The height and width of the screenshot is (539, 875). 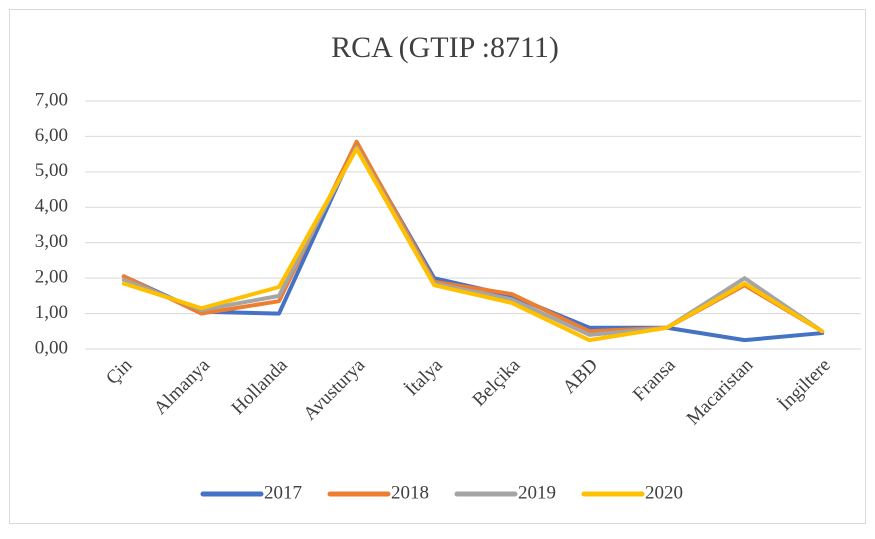 What do you see at coordinates (51, 99) in the screenshot?
I see `y-tick-label: 7,00` at bounding box center [51, 99].